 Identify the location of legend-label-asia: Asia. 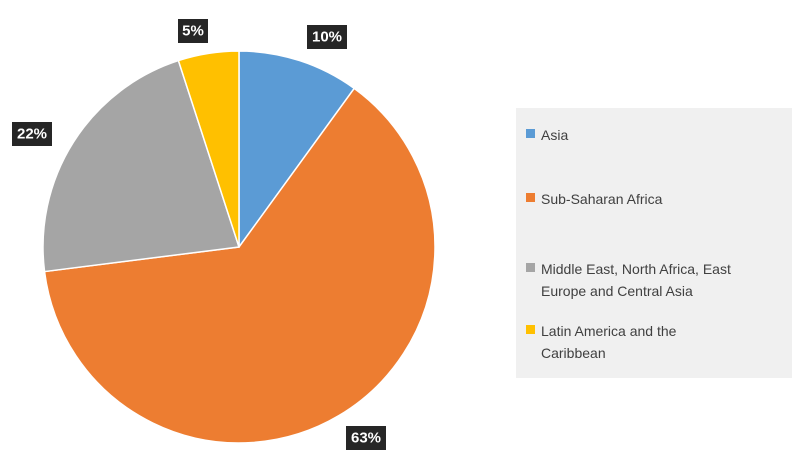
(555, 135).